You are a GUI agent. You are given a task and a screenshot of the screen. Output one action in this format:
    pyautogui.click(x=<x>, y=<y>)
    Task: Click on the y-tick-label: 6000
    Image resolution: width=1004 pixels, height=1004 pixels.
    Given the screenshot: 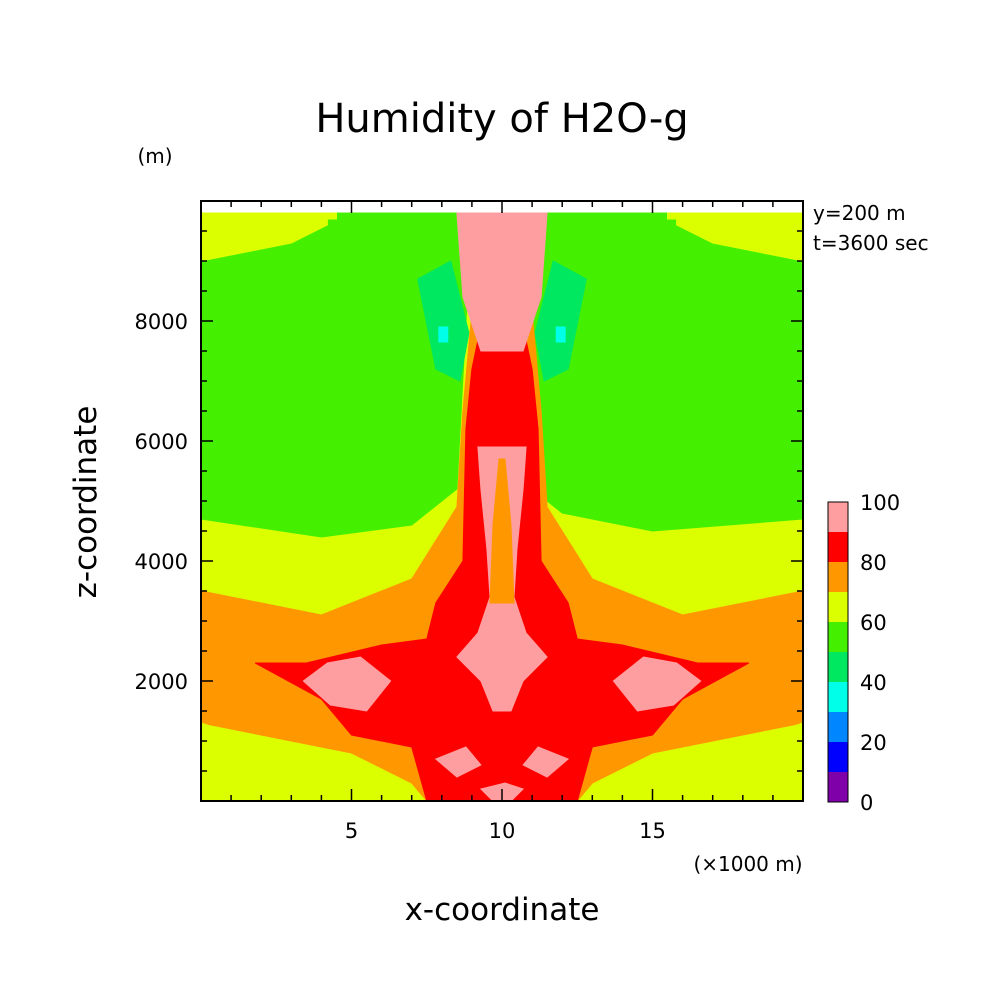 What is the action you would take?
    pyautogui.click(x=161, y=442)
    